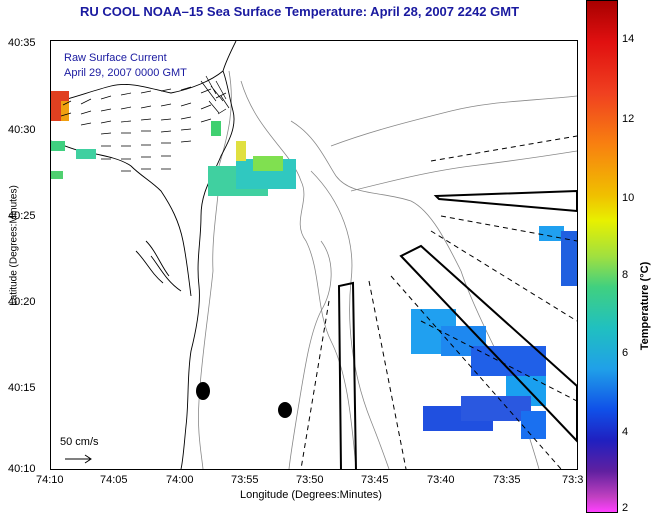  What do you see at coordinates (625, 353) in the screenshot?
I see `colorbar-tick: 6` at bounding box center [625, 353].